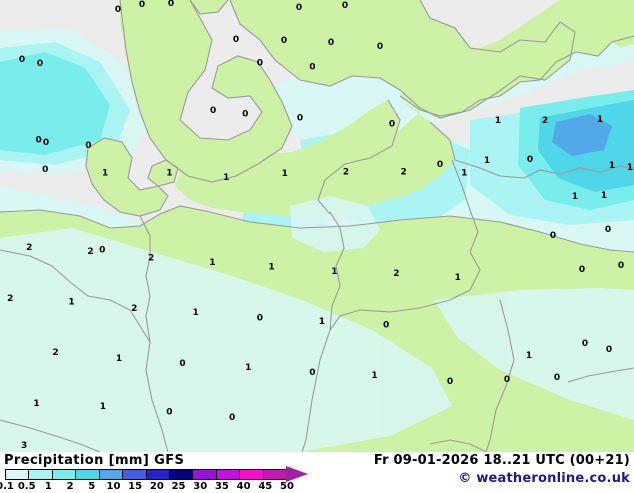 Image resolution: width=634 pixels, height=493 pixels. Describe the element at coordinates (501, 460) in the screenshot. I see `forecast-datetime: Fr 09-01-2026 18..21 UTC (00+21)` at that location.